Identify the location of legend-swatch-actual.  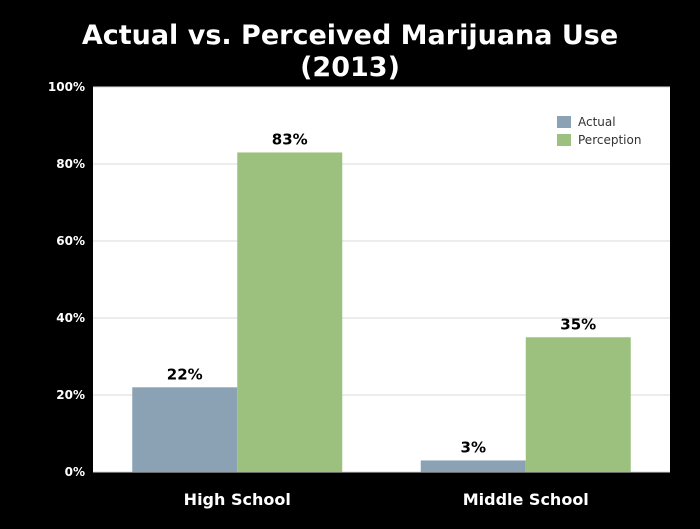
(564, 122).